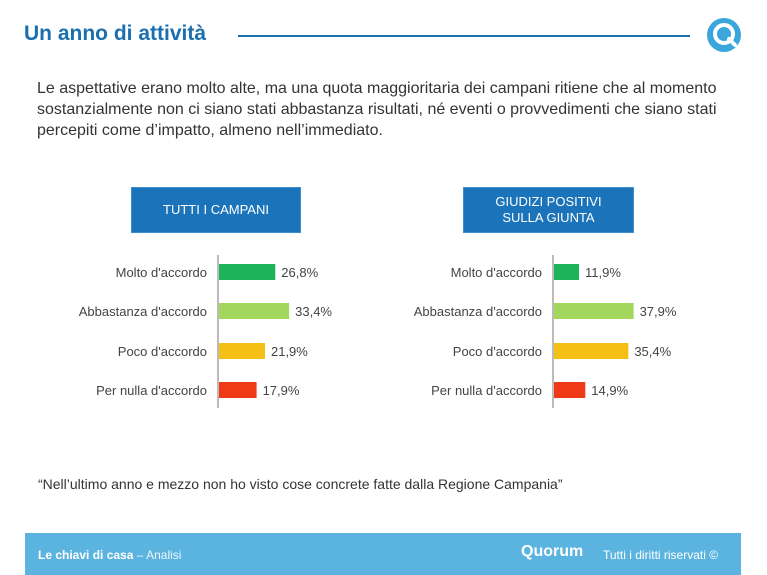 Image resolution: width=767 pixels, height=575 pixels. What do you see at coordinates (478, 311) in the screenshot?
I see `chart-2-category-label: Abbastanza d'accordo` at bounding box center [478, 311].